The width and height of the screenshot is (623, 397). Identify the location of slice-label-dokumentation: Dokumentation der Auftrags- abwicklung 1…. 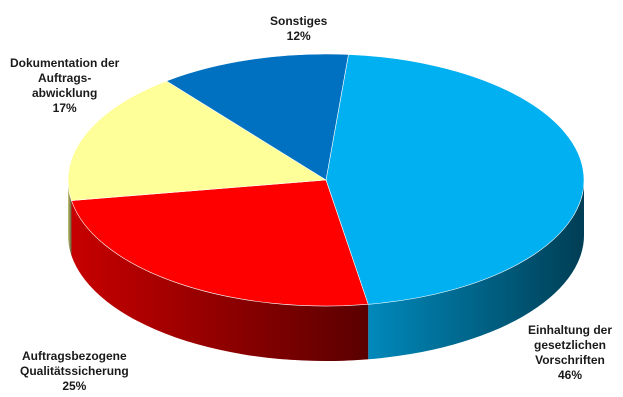
(65, 85).